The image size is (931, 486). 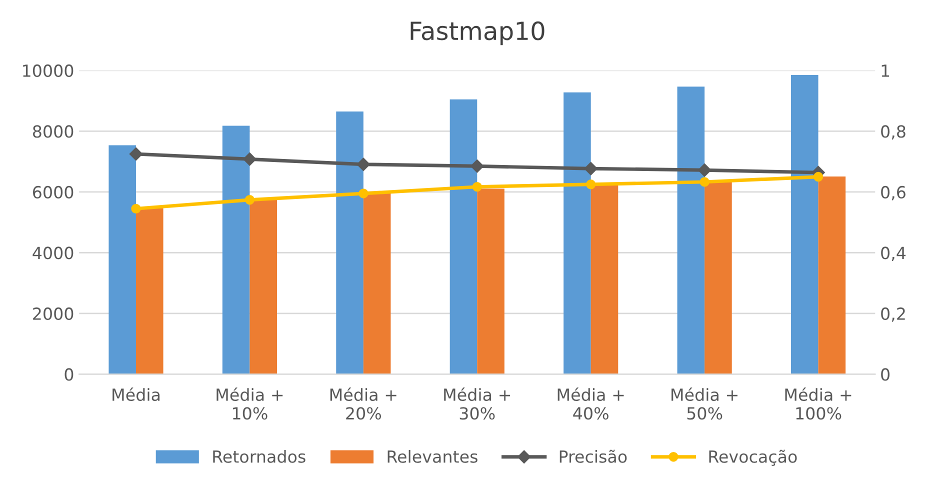 What do you see at coordinates (259, 456) in the screenshot?
I see `legend-label: Retornados` at bounding box center [259, 456].